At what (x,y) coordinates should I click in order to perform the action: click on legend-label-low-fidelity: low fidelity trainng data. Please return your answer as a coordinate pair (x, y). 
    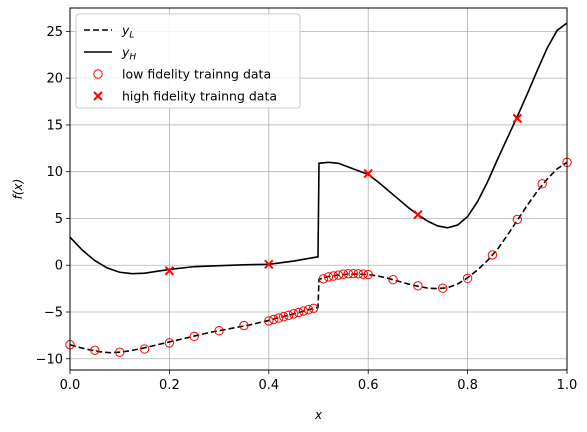
    Looking at the image, I should click on (196, 74).